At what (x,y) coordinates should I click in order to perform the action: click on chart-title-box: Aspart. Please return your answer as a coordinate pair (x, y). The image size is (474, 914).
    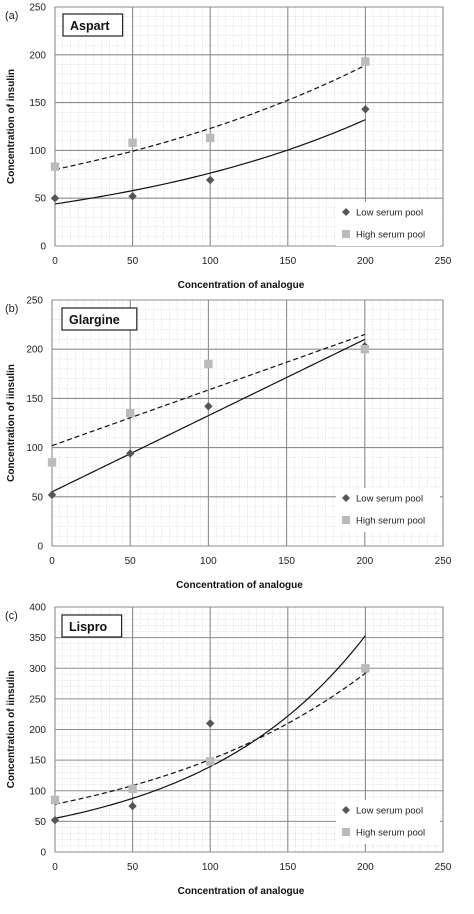
    Looking at the image, I should click on (93, 25).